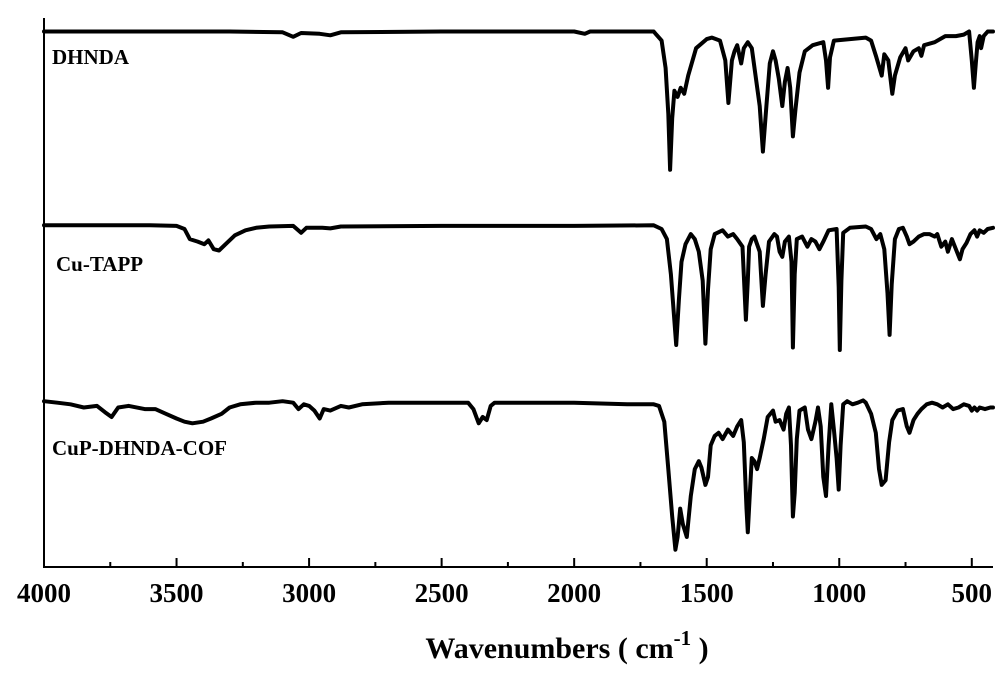  I want to click on x-tick-label-2000: 2000, so click(574, 593).